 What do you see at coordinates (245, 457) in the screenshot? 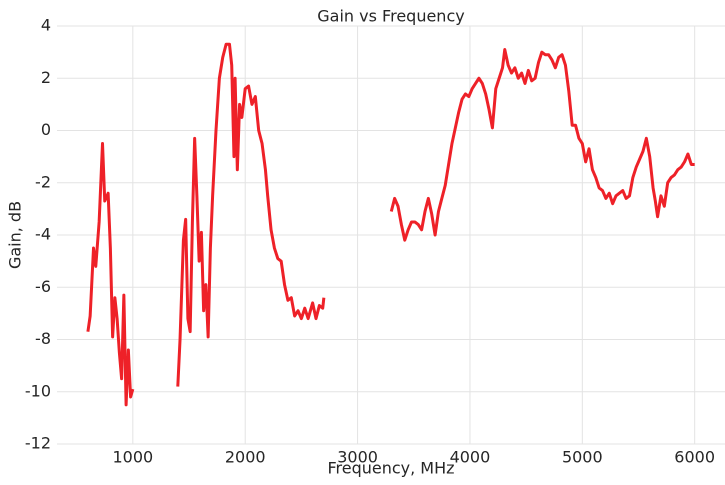
I see `x-tick-label: 2000` at bounding box center [245, 457].